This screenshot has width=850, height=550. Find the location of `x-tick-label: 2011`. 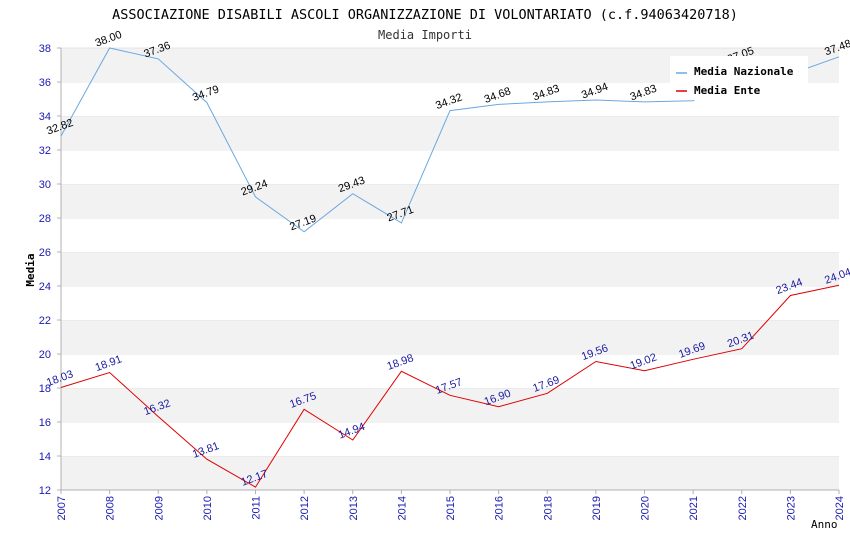

x-tick-label: 2011 is located at coordinates (257, 508).